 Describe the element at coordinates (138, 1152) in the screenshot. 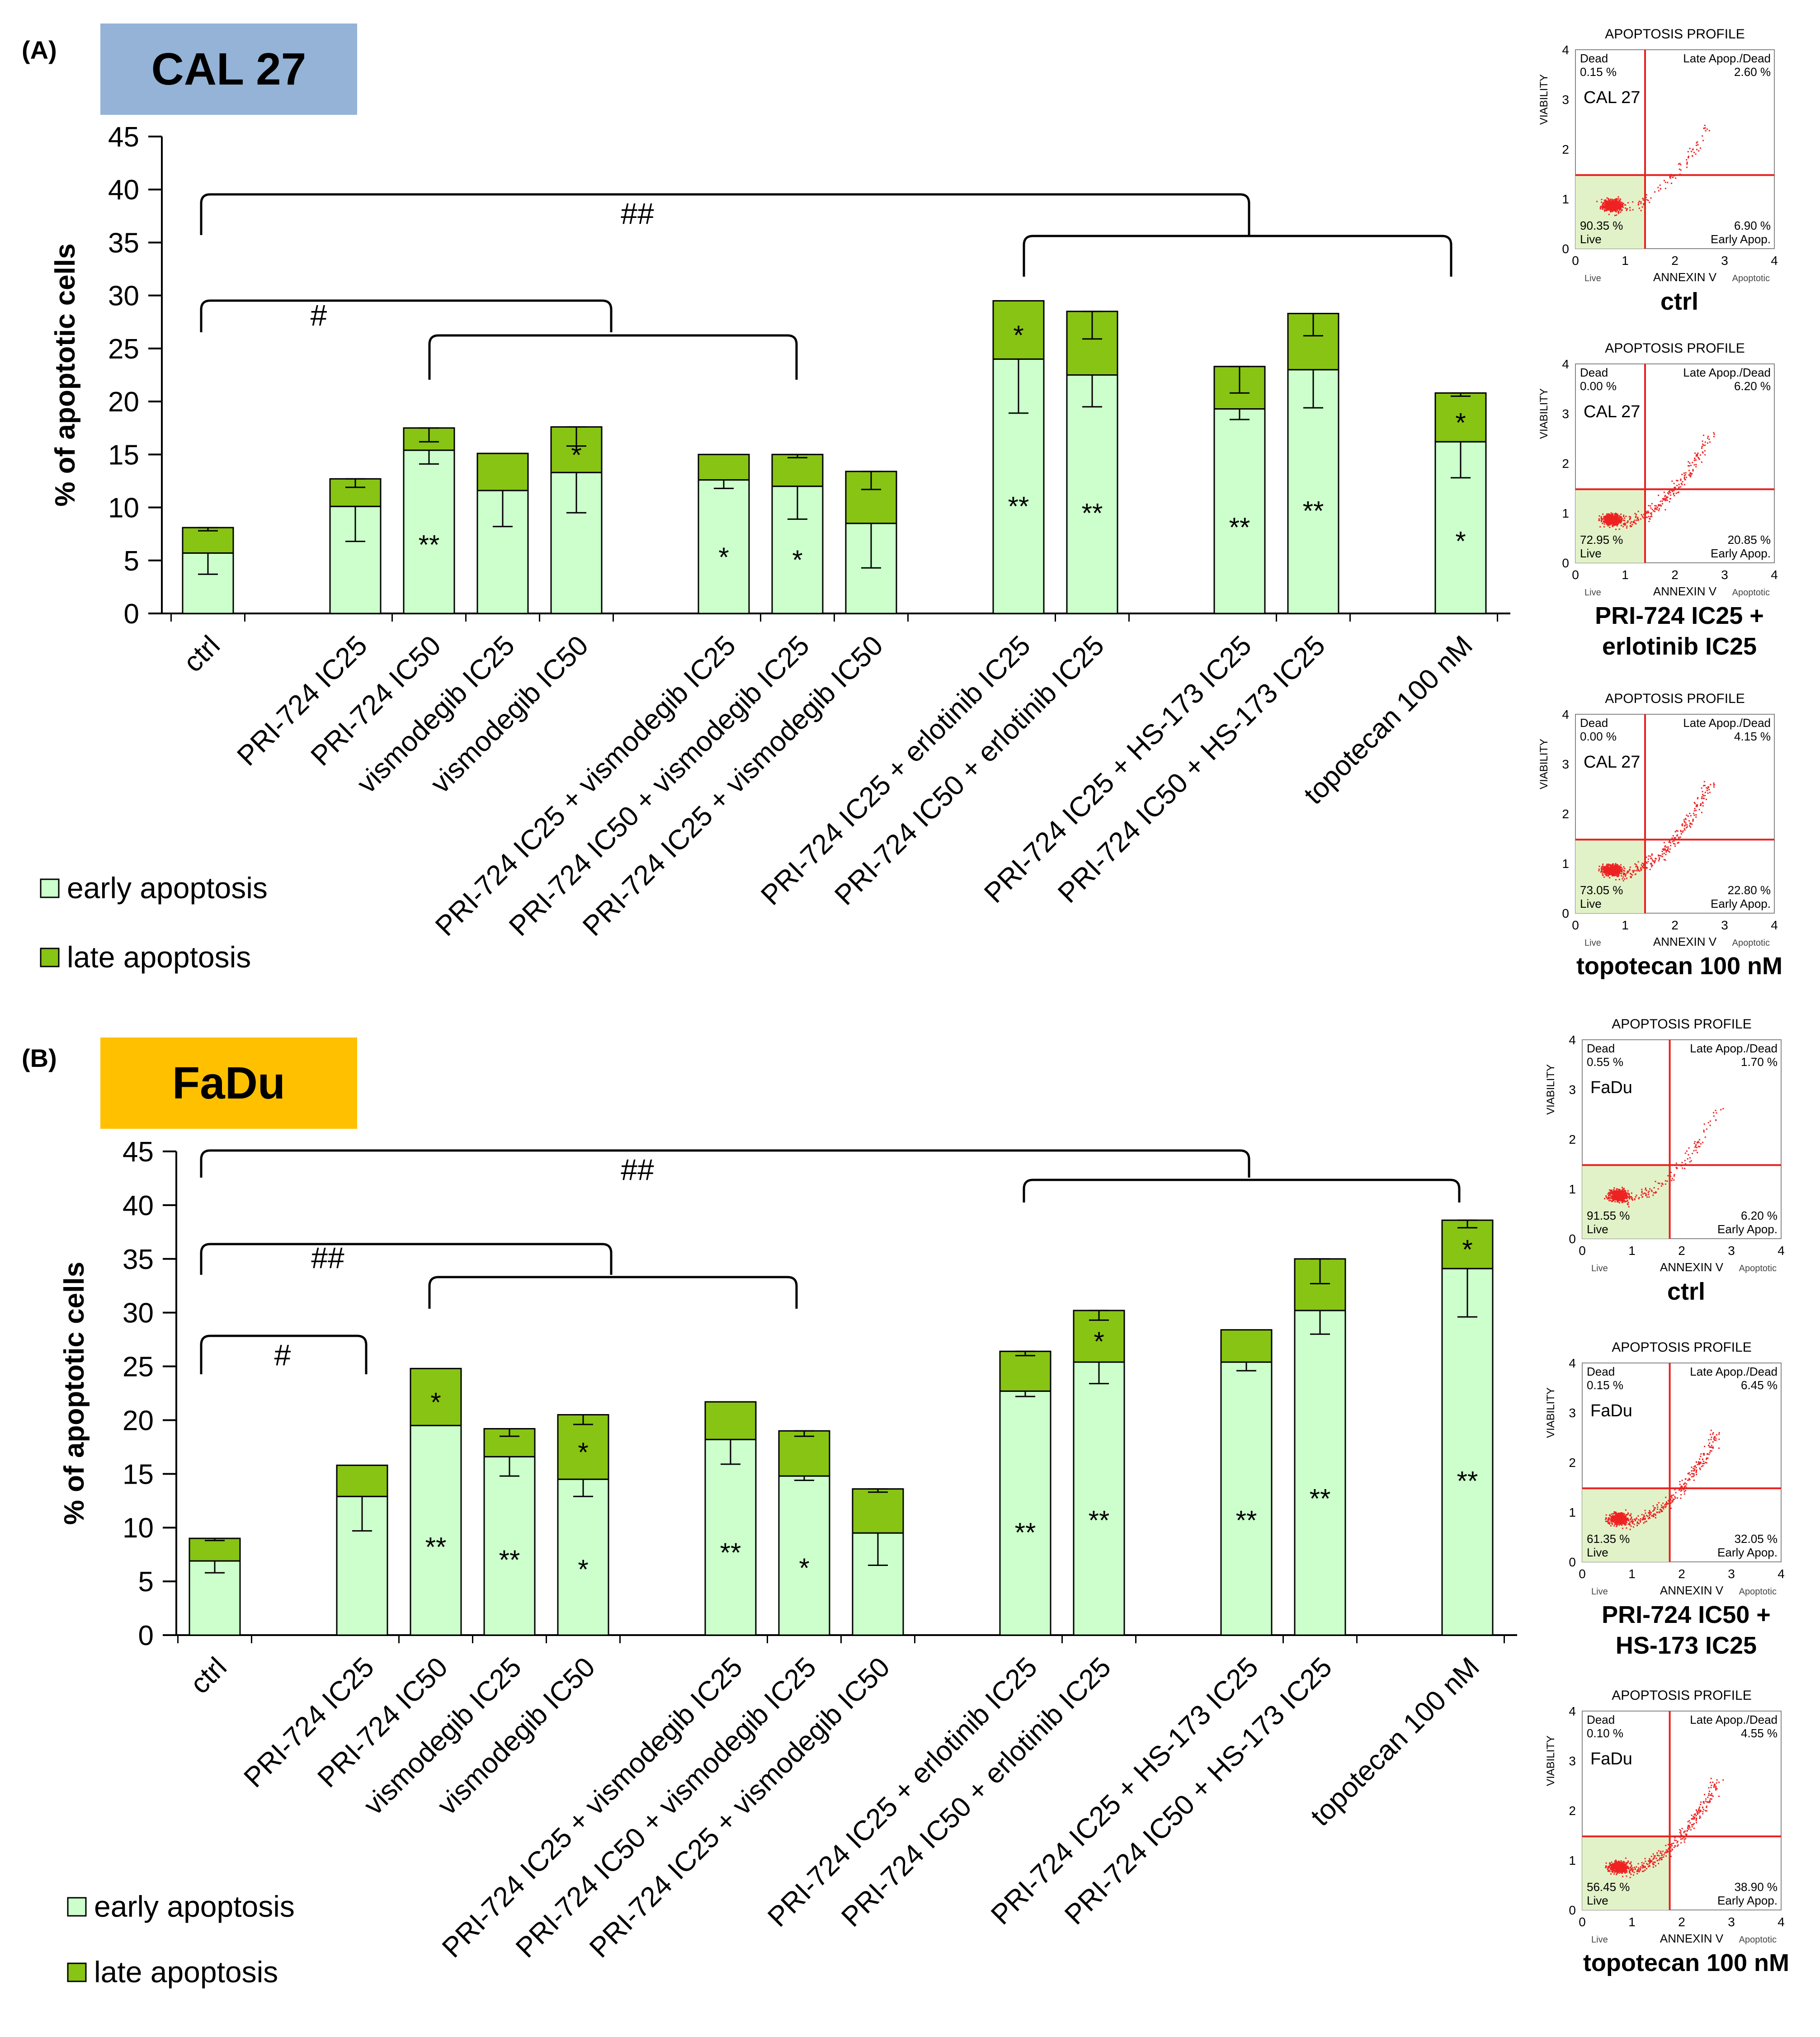

I see `y-tick-label: 45` at that location.